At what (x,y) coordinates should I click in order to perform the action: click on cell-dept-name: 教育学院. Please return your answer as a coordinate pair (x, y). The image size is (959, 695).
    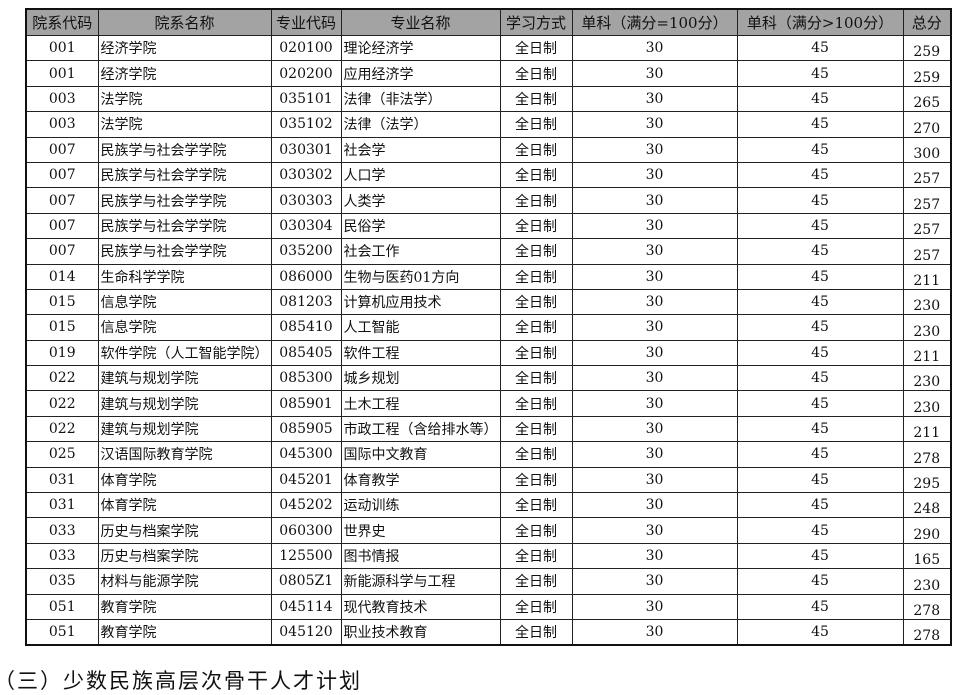
    Looking at the image, I should click on (184, 606).